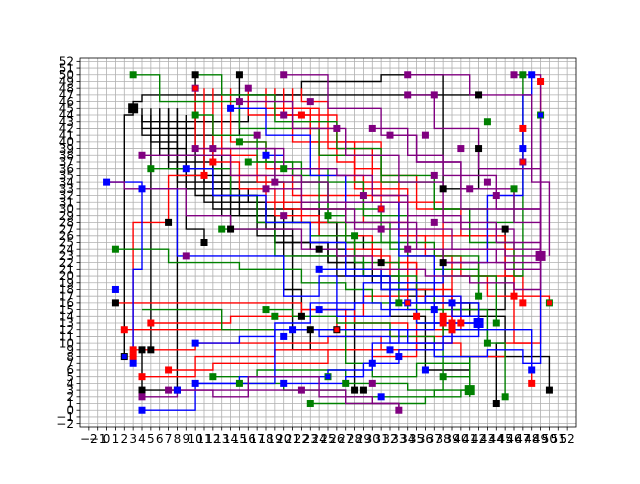 Image resolution: width=640 pixels, height=484 pixels. I want to click on y-tick-label: 4, so click(70, 384).